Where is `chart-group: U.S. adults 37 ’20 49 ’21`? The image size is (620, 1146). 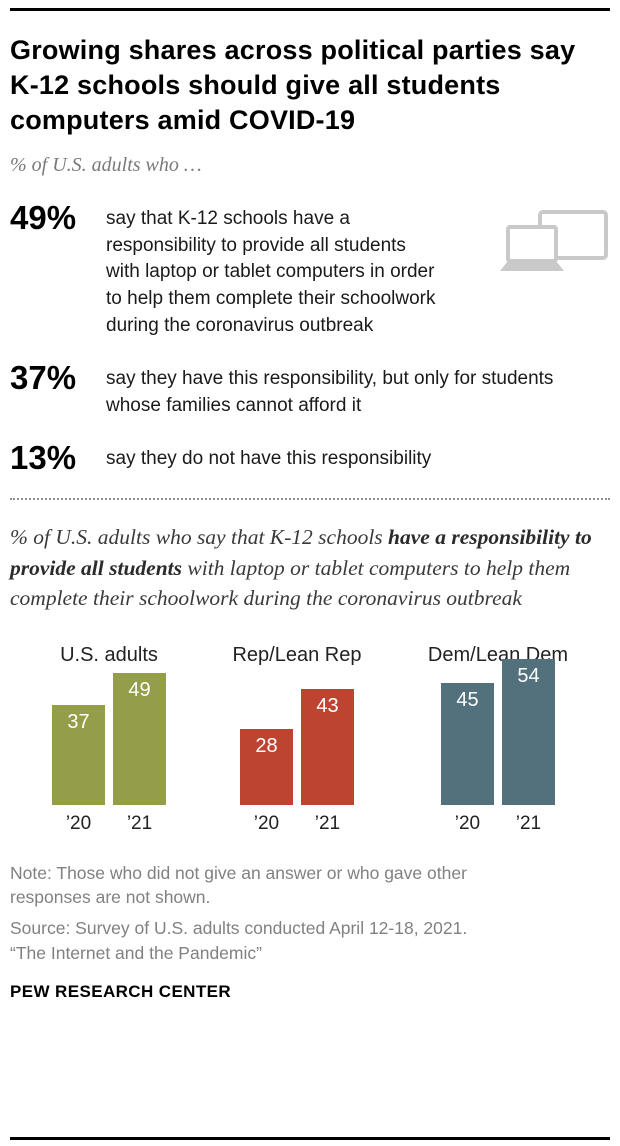
chart-group: U.S. adults 37 ’20 49 ’21 is located at coordinates (109, 739).